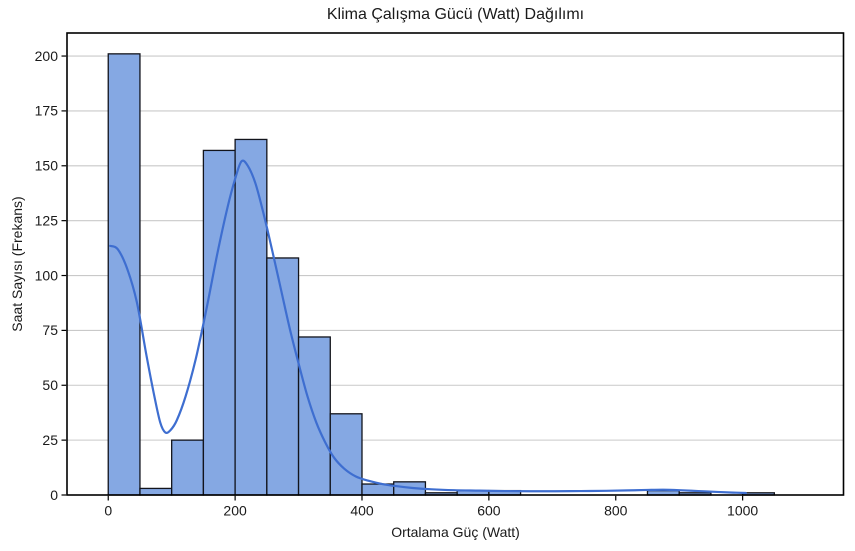  I want to click on x-tick-label: 0, so click(108, 511).